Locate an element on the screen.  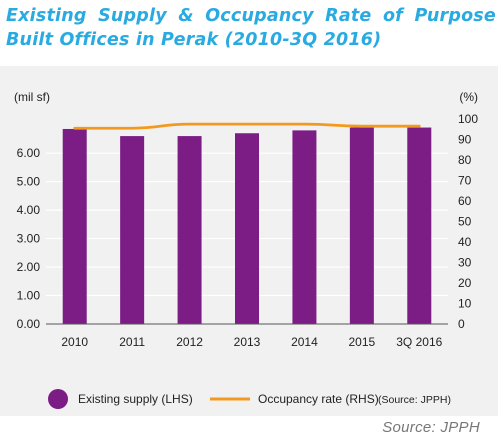
y-tick-label: 1.00 is located at coordinates (29, 296).